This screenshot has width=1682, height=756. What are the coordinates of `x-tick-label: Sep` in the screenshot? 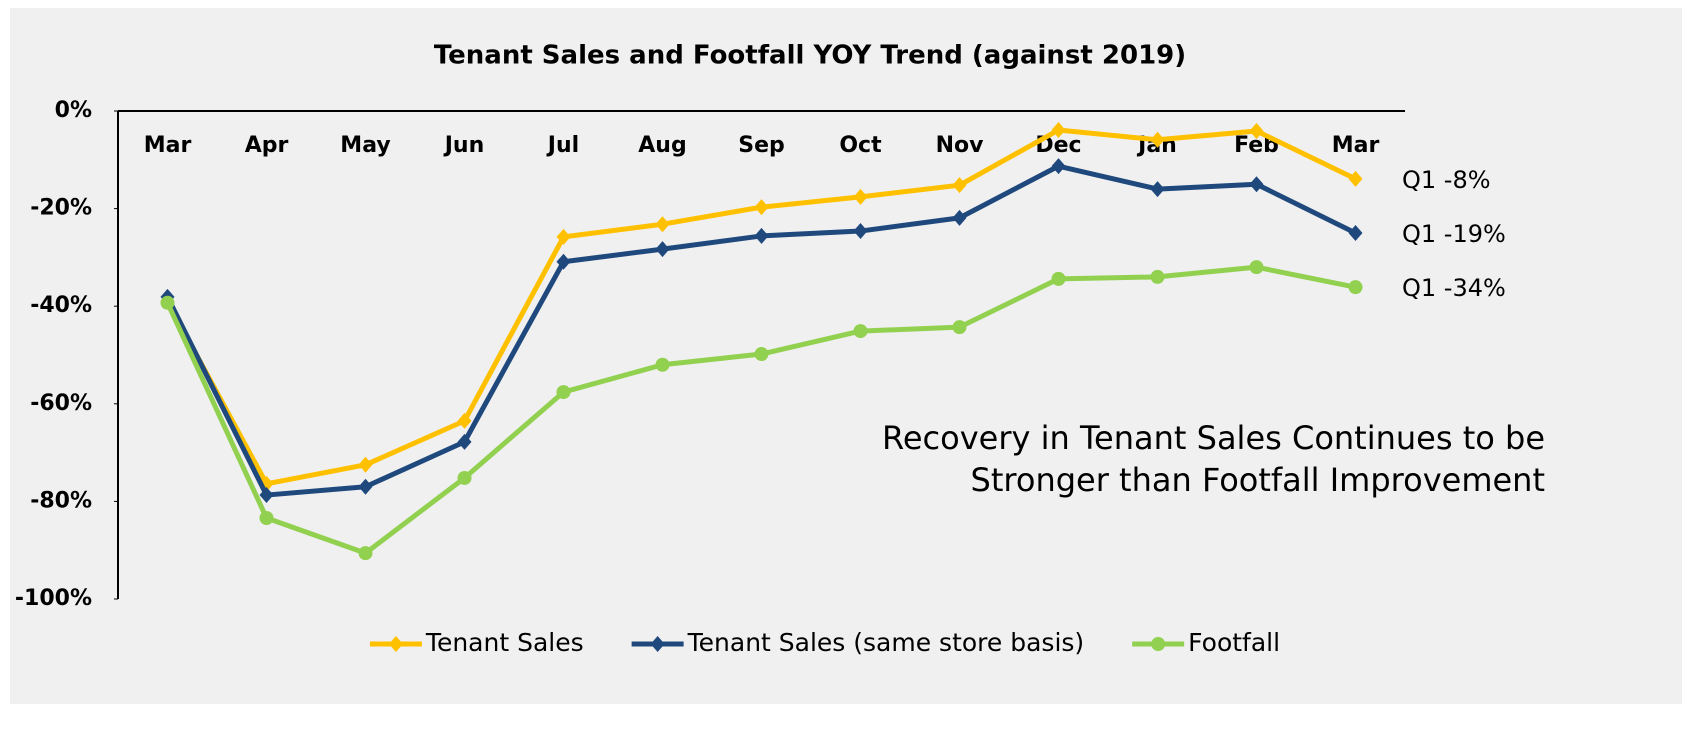 It's located at (761, 145).